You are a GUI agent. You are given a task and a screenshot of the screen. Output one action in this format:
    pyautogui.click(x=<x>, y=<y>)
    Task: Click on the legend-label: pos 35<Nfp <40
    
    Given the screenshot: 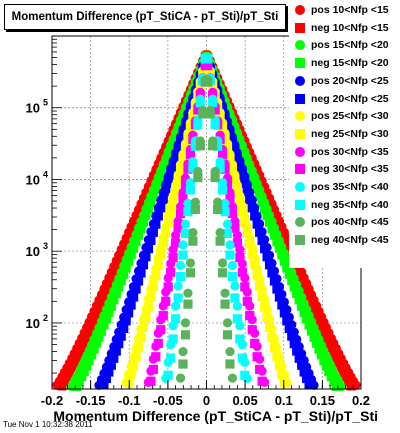 What is the action you would take?
    pyautogui.click(x=350, y=187)
    